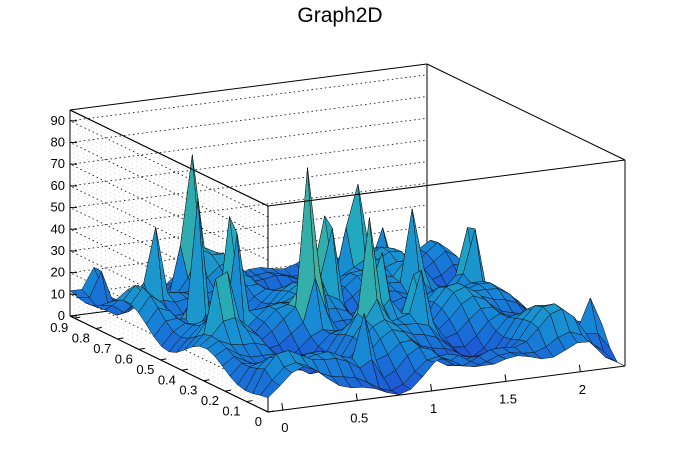  I want to click on z-tick-label: 70, so click(58, 163).